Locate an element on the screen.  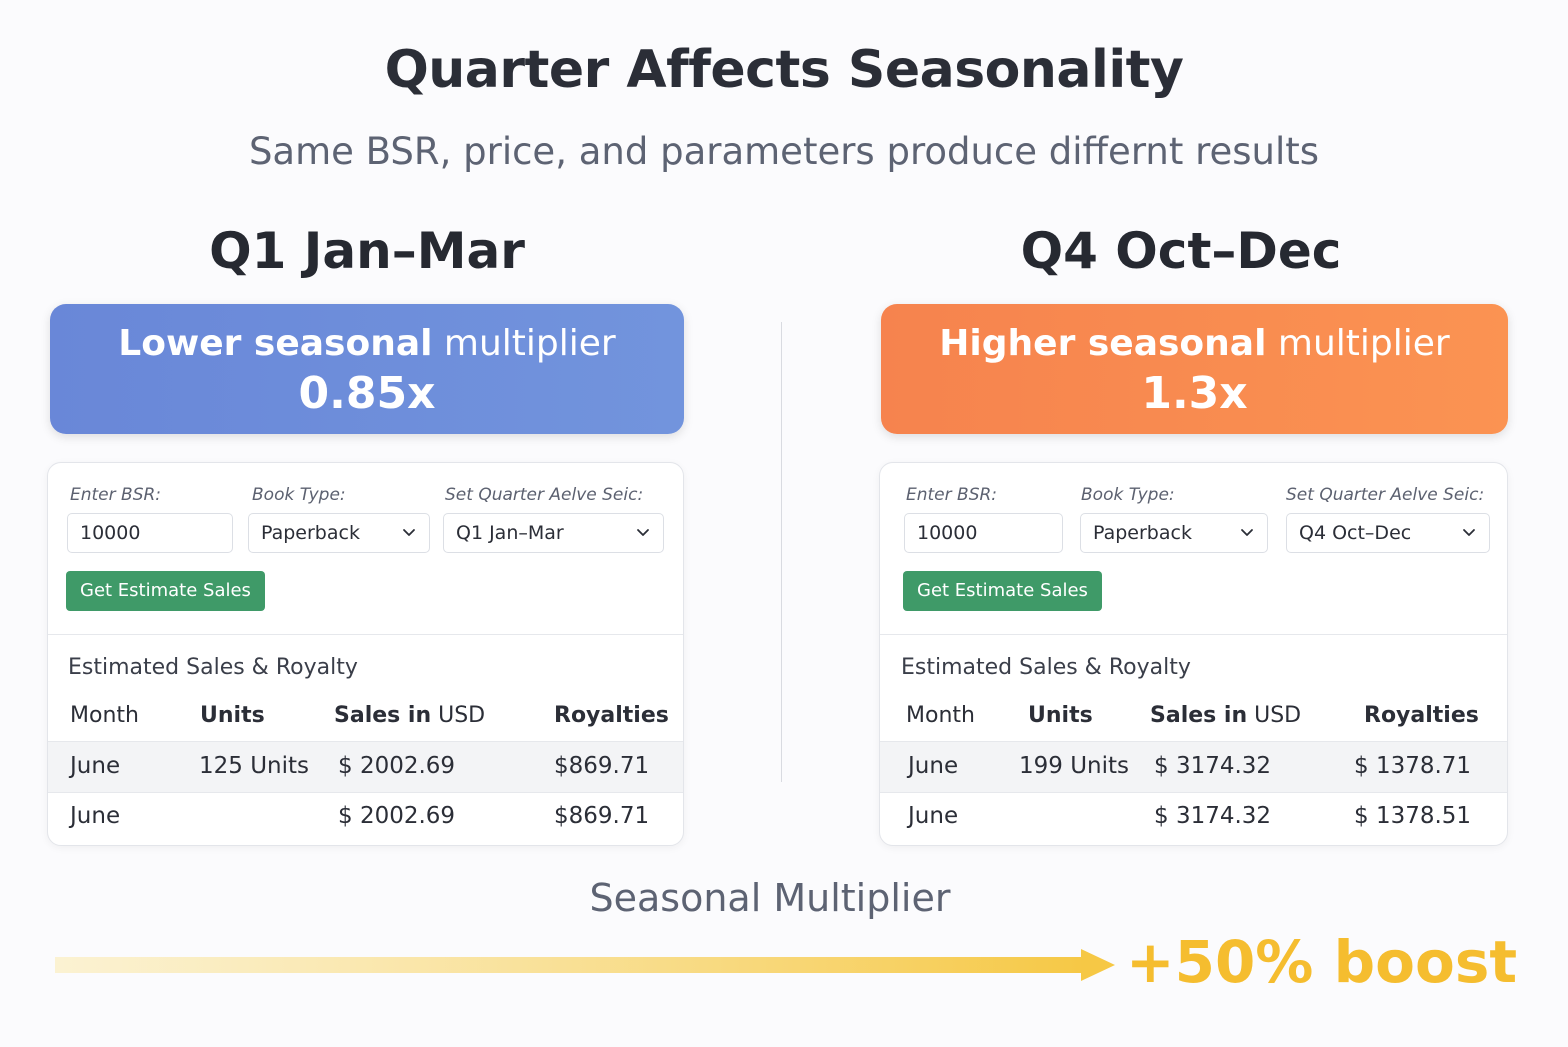
q1-banner-strong: Lower seasonal is located at coordinates (275, 343).